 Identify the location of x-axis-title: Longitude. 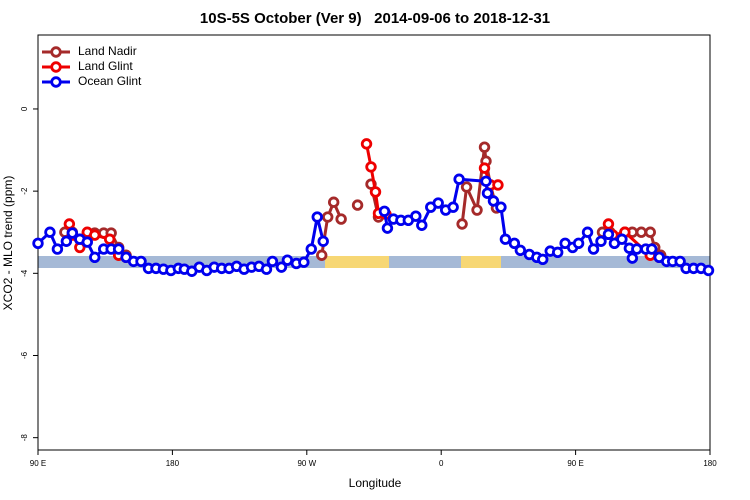
(375, 483).